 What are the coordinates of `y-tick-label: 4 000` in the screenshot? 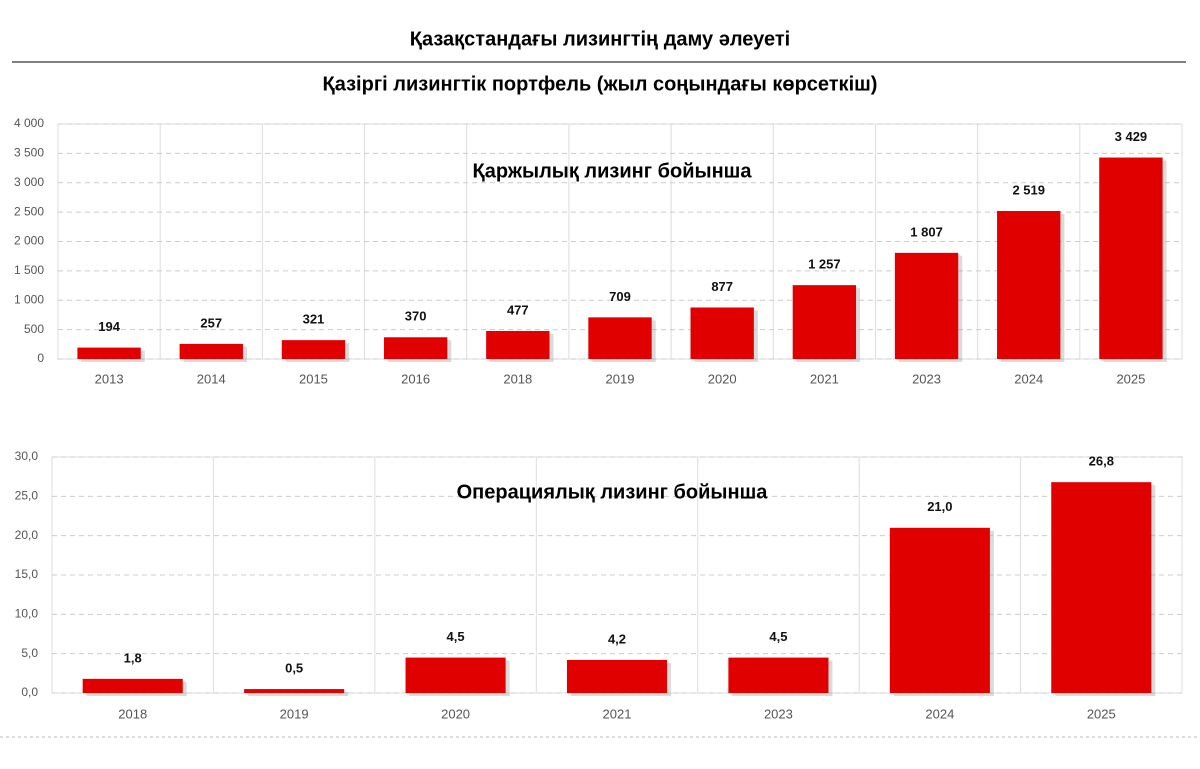 It's located at (29, 123).